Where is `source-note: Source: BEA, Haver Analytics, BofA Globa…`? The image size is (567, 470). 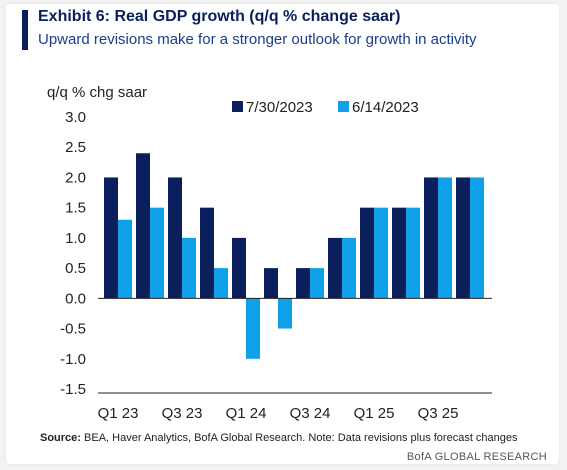 source-note: Source: BEA, Haver Analytics, BofA Globa… is located at coordinates (279, 438).